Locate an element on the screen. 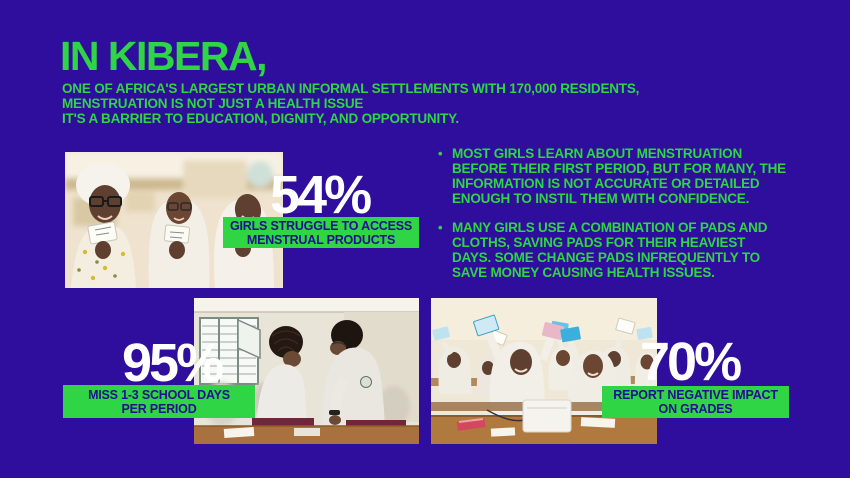 Image resolution: width=850 pixels, height=478 pixels. photo-students-at-desk-illustration is located at coordinates (306, 371).